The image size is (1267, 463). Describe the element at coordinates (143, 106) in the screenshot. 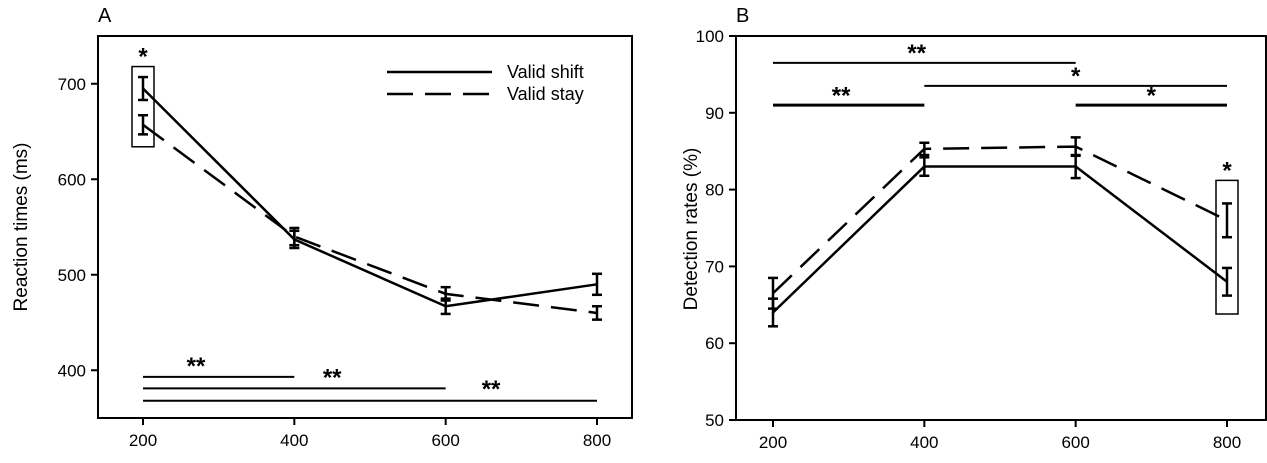

I see `highlight-box-a` at that location.